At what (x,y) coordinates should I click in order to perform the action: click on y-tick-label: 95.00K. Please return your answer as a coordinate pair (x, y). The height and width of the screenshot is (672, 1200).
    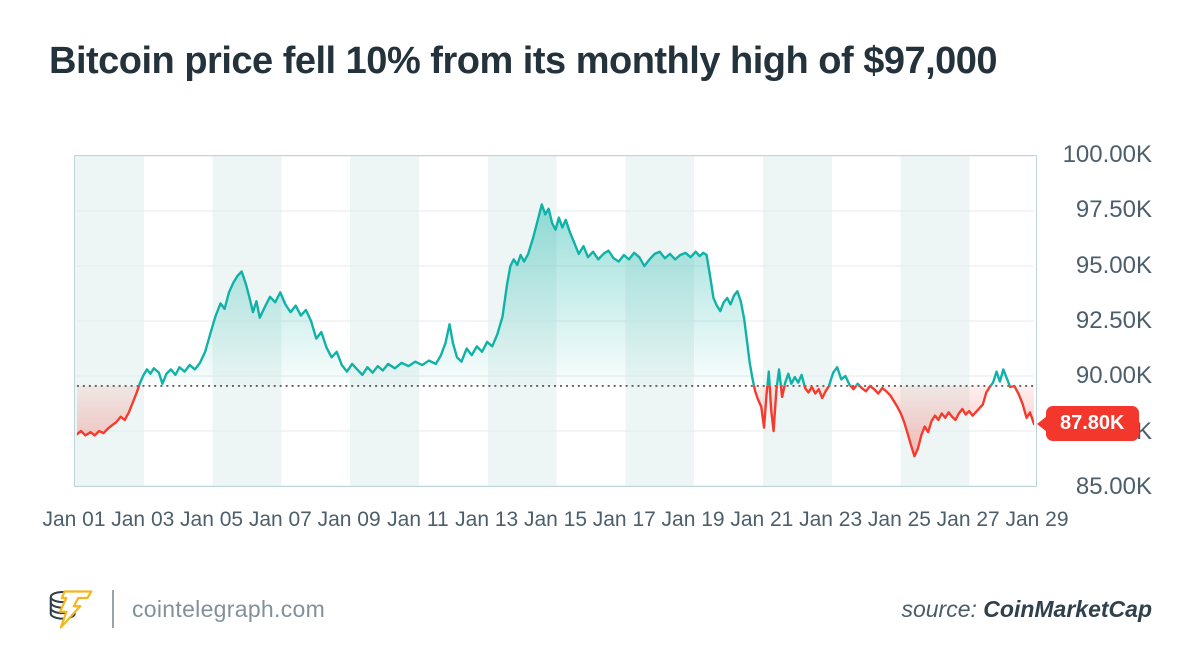
    Looking at the image, I should click on (1113, 265).